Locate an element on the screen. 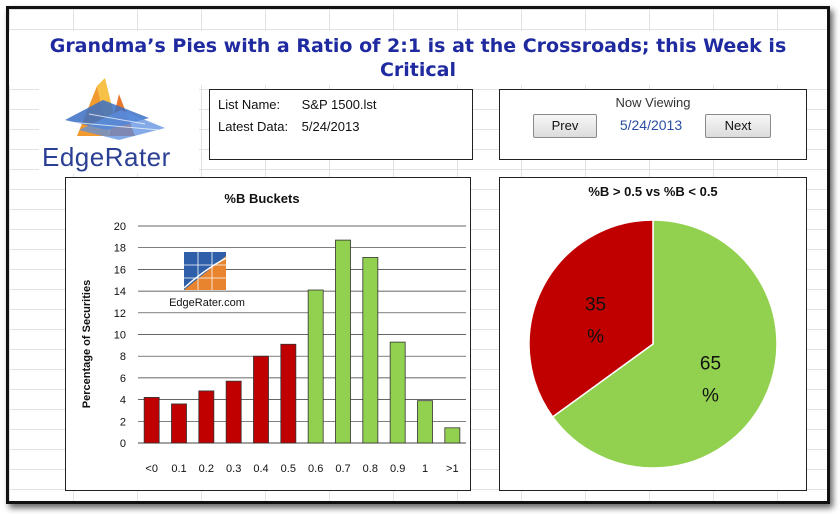  y-tick-label: 4 is located at coordinates (123, 401).